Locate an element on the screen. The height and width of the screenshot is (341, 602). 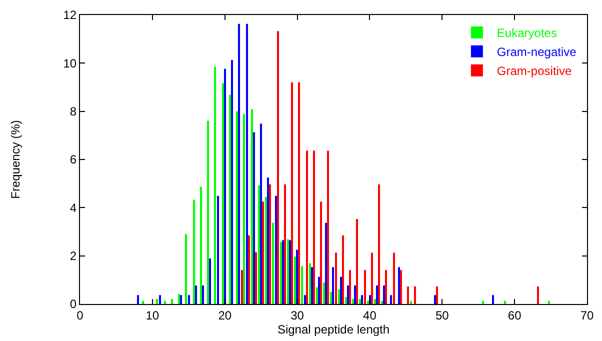
legend-label: Gram-negative is located at coordinates (536, 52).